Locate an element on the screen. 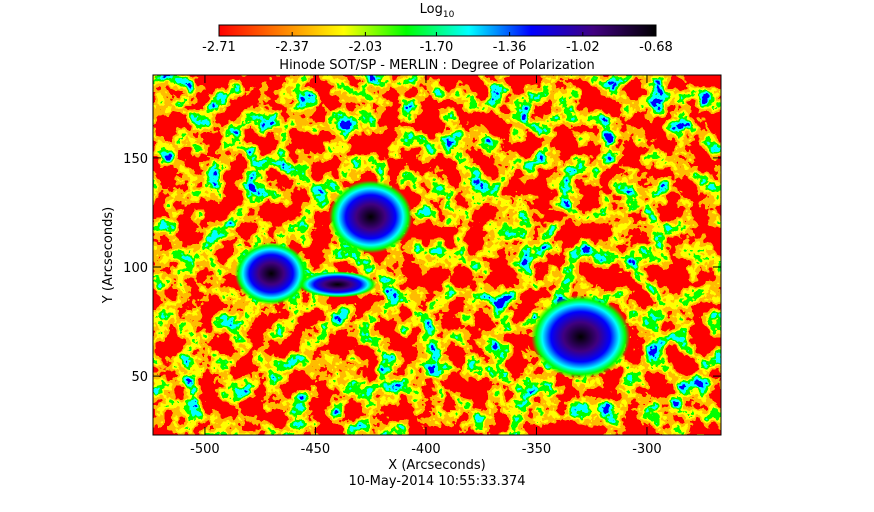 The height and width of the screenshot is (512, 874). y-tick-label: 50 is located at coordinates (139, 377).